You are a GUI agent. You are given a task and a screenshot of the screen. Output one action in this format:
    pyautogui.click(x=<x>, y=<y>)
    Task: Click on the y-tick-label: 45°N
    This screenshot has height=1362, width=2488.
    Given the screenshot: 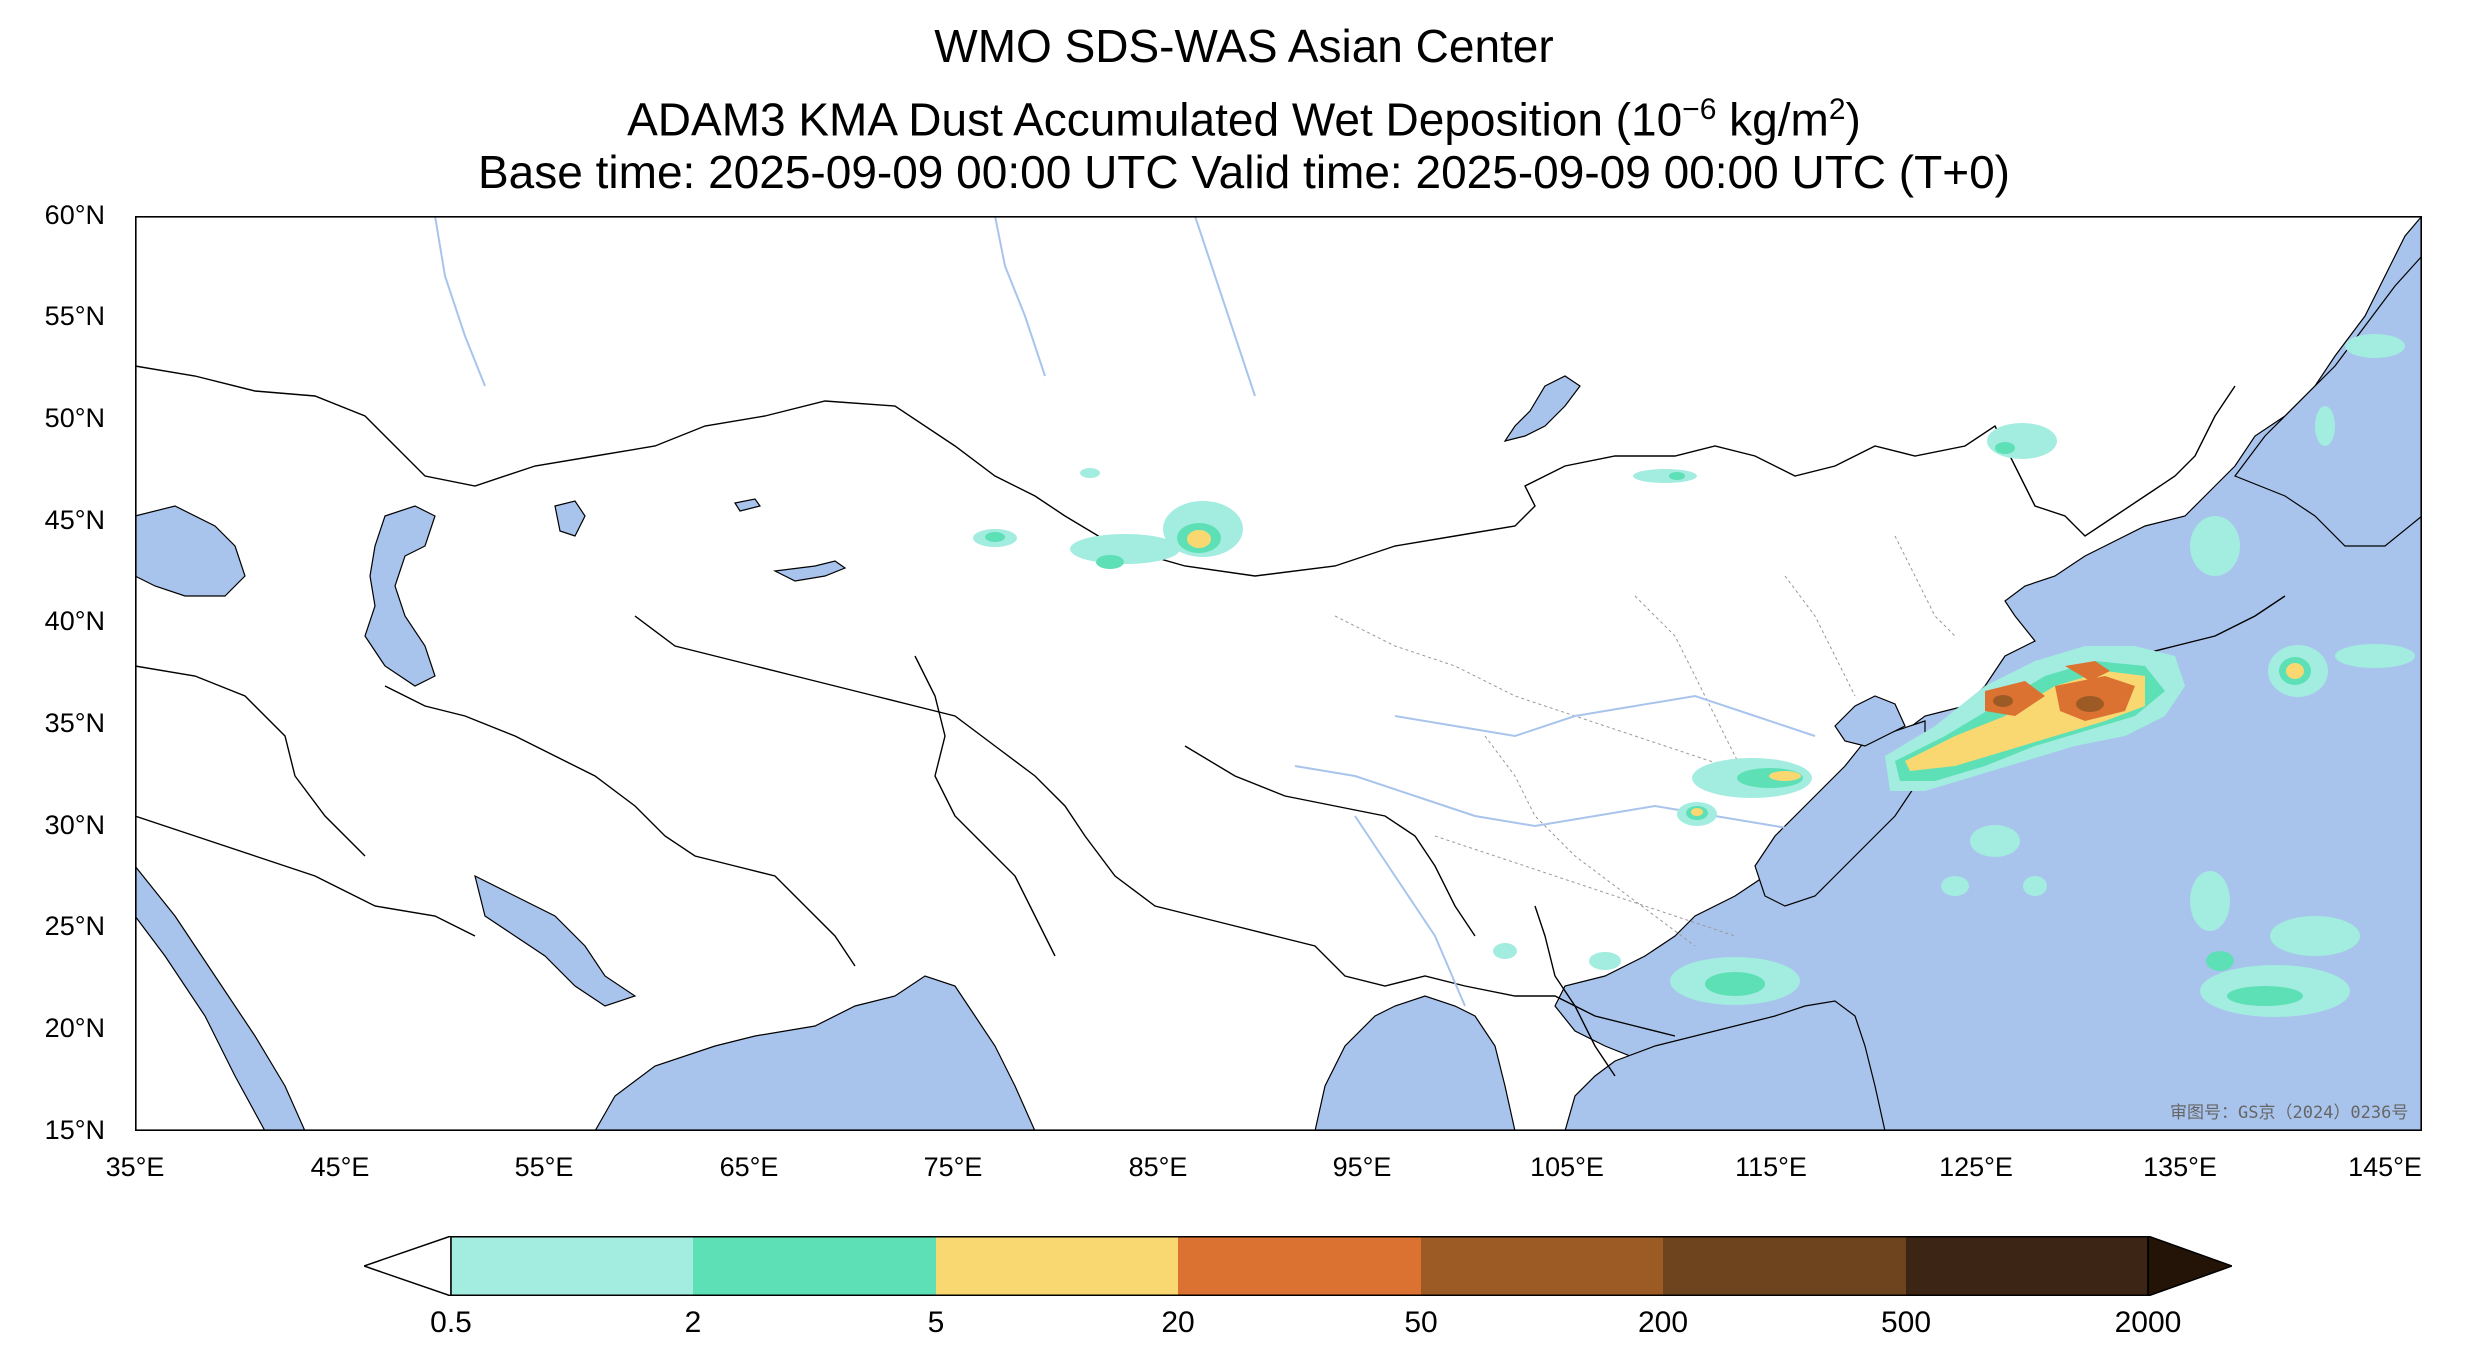 What is the action you would take?
    pyautogui.click(x=74, y=520)
    